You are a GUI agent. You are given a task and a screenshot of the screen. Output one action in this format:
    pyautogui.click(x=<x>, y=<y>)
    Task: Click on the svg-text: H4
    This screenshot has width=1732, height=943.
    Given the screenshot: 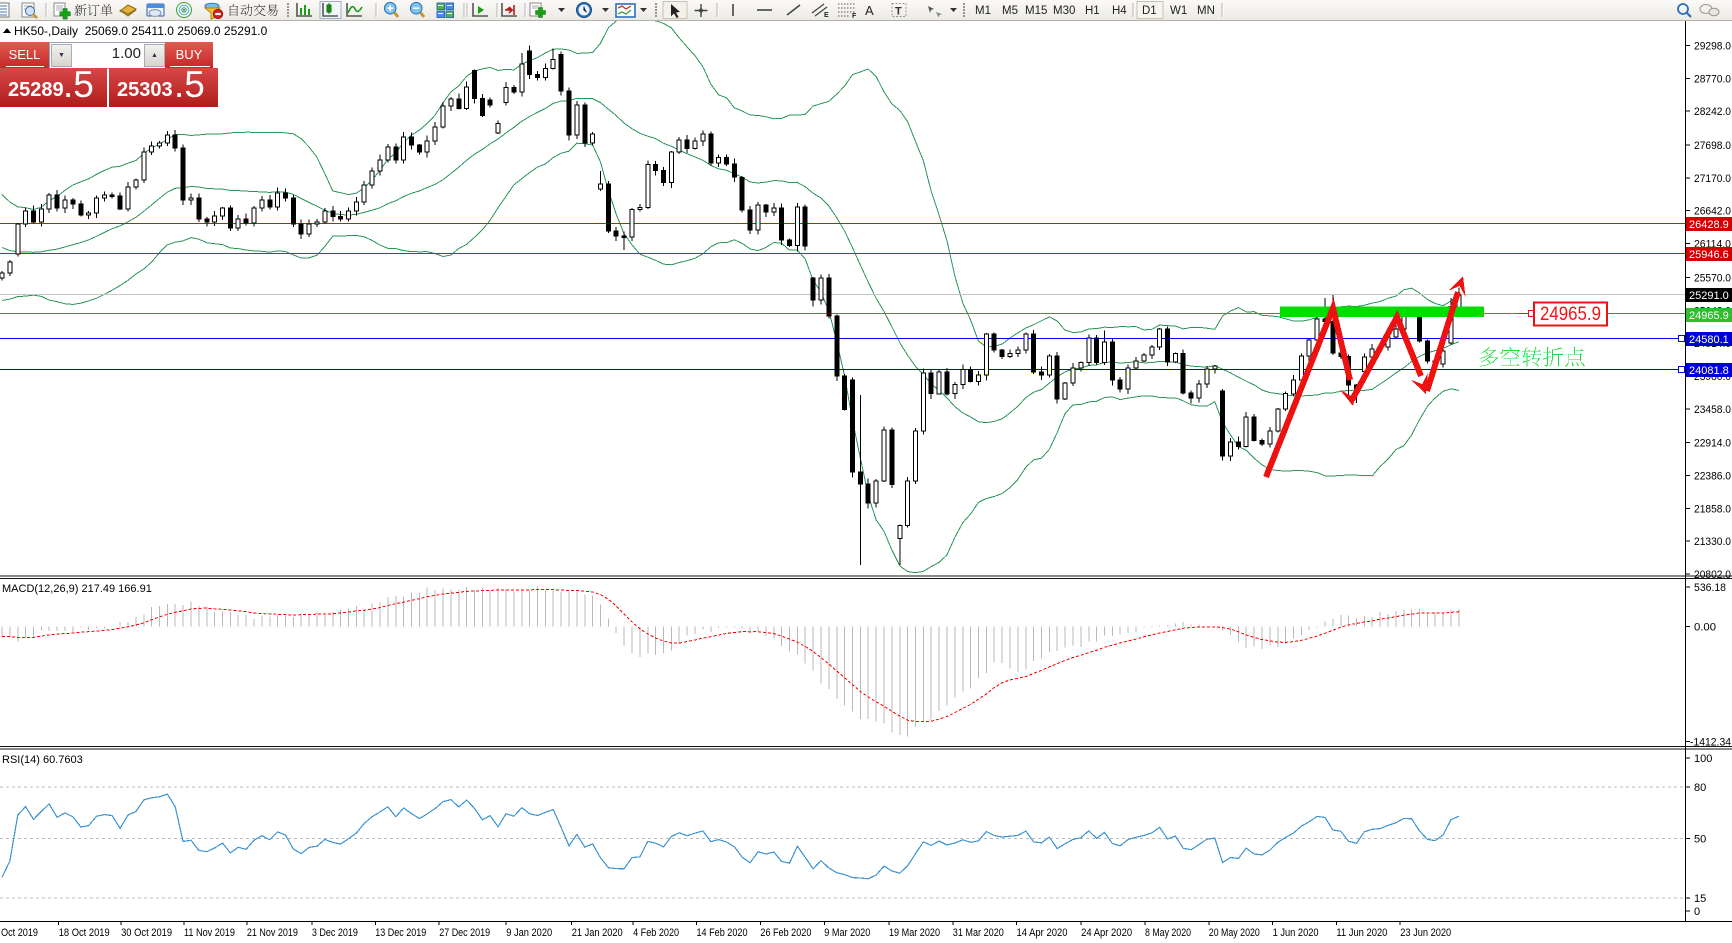 What is the action you would take?
    pyautogui.click(x=1119, y=11)
    